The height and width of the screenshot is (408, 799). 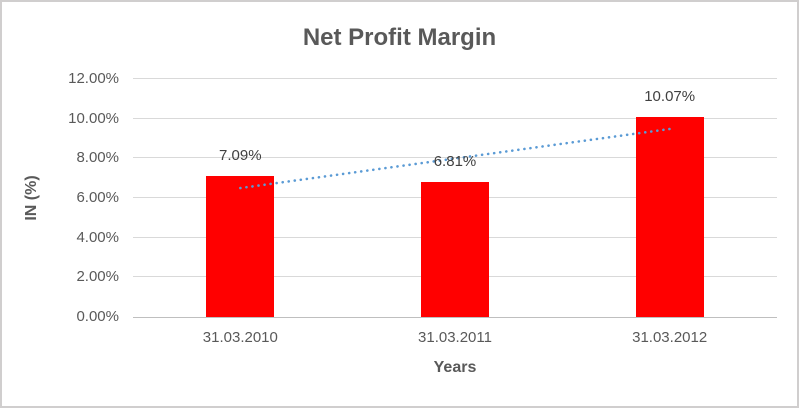 What do you see at coordinates (93, 78) in the screenshot?
I see `y-tick-label: 12.00%` at bounding box center [93, 78].